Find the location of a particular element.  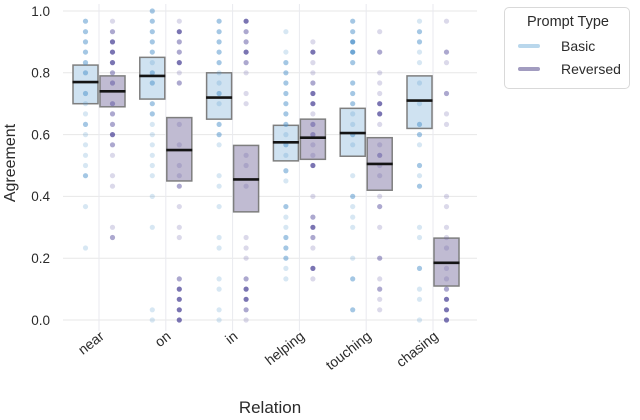

y-axis-title: Agreement is located at coordinates (10, 163).